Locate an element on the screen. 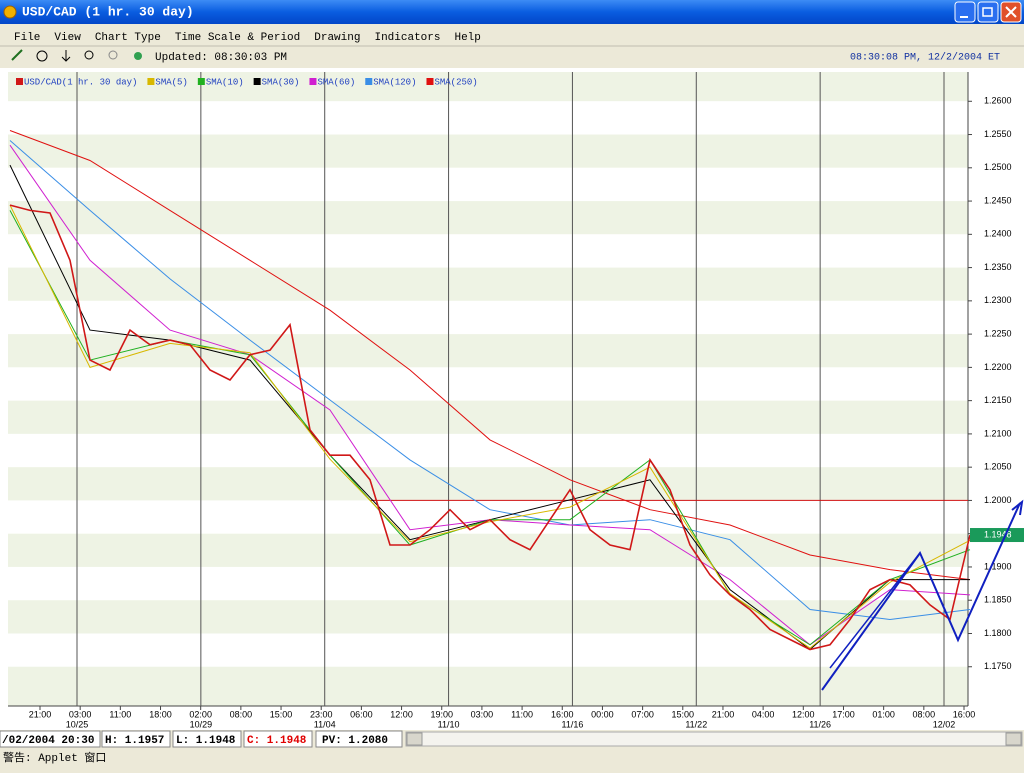 This screenshot has height=773, width=1024. applet-bar is located at coordinates (512, 758).